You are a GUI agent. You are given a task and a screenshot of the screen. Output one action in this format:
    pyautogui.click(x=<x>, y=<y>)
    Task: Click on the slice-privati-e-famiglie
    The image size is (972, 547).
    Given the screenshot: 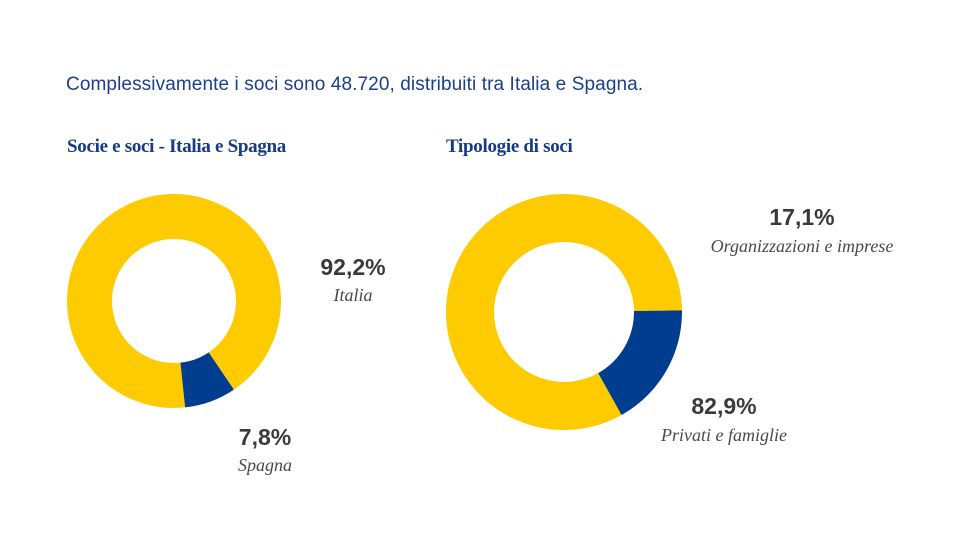 What is the action you would take?
    pyautogui.click(x=564, y=312)
    